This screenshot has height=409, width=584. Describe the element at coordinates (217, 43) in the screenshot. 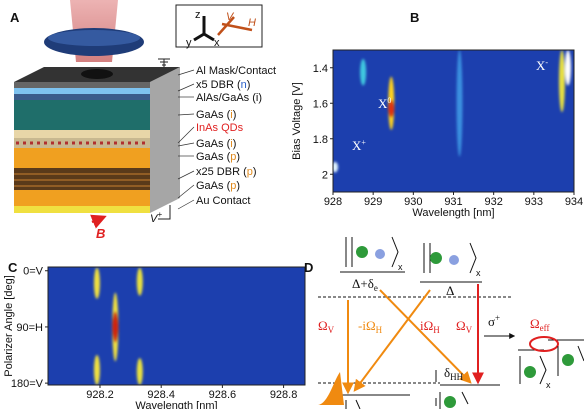

I see `axis-x: x` at that location.